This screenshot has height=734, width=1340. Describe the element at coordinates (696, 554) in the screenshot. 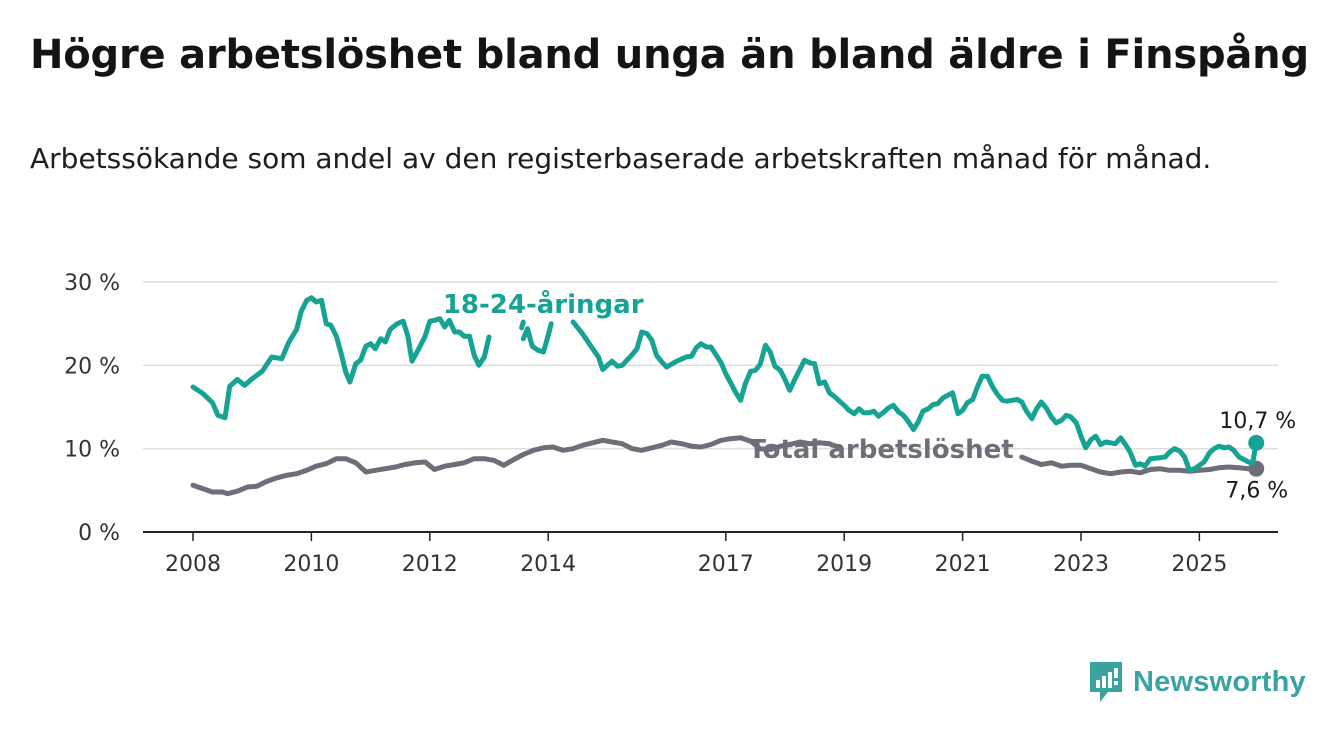

I see `x-axis-labels: 2008 2010 2012 2014 2017 2019 2021 2023 2025` at that location.